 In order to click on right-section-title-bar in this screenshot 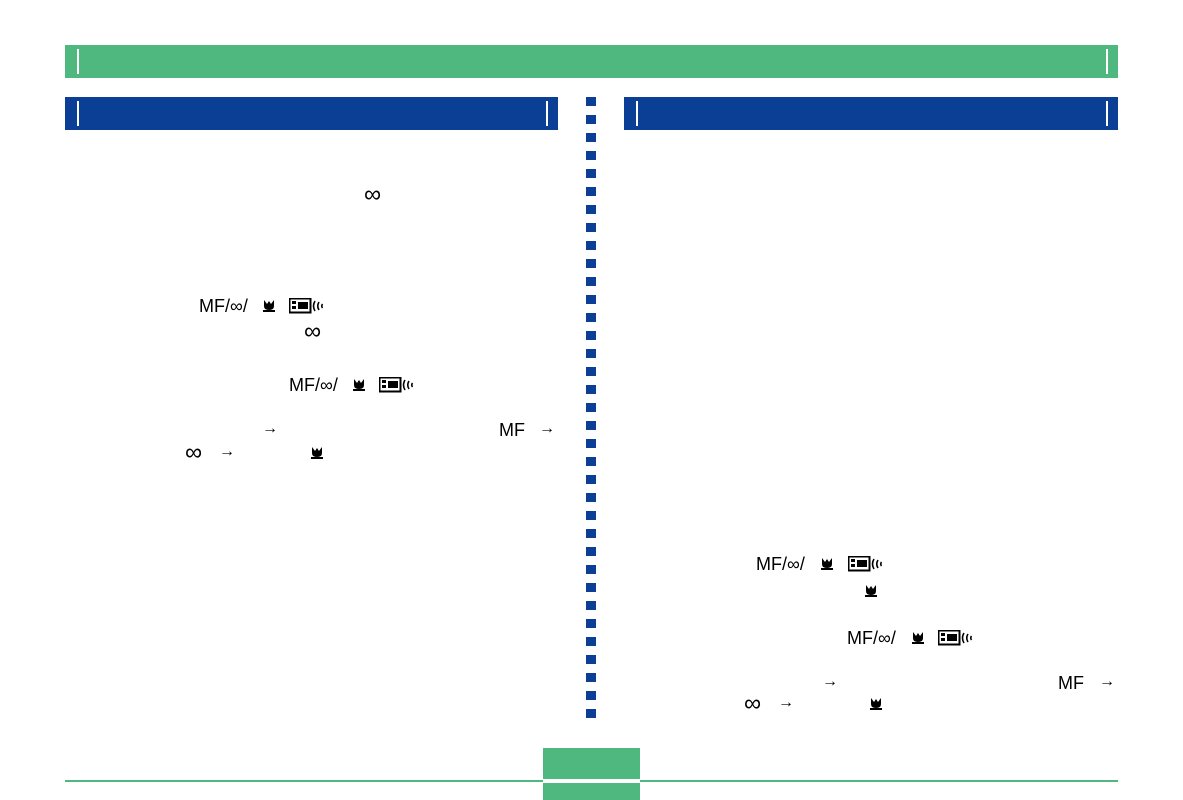, I will do `click(871, 113)`.